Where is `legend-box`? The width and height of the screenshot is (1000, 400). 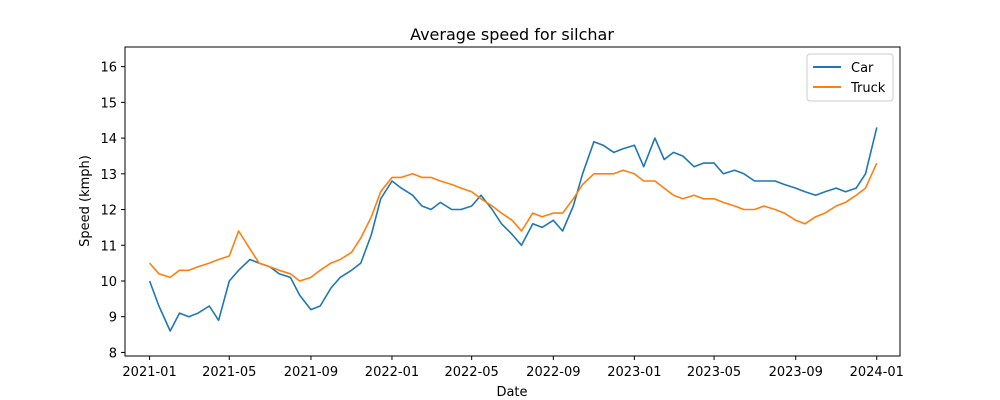 legend-box is located at coordinates (850, 77).